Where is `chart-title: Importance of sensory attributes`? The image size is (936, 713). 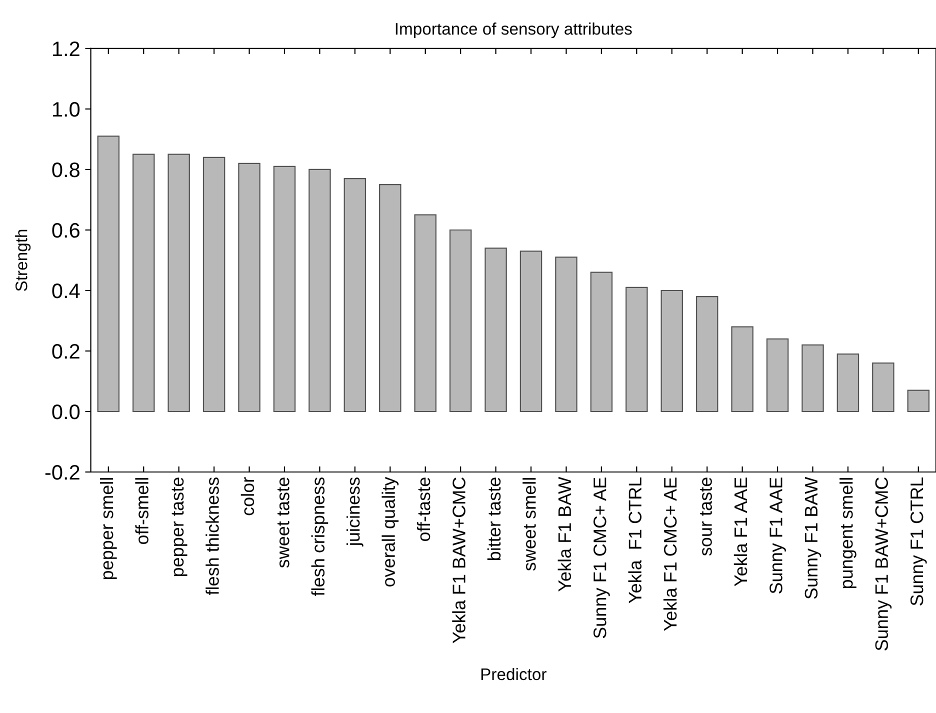
chart-title: Importance of sensory attributes is located at coordinates (514, 30).